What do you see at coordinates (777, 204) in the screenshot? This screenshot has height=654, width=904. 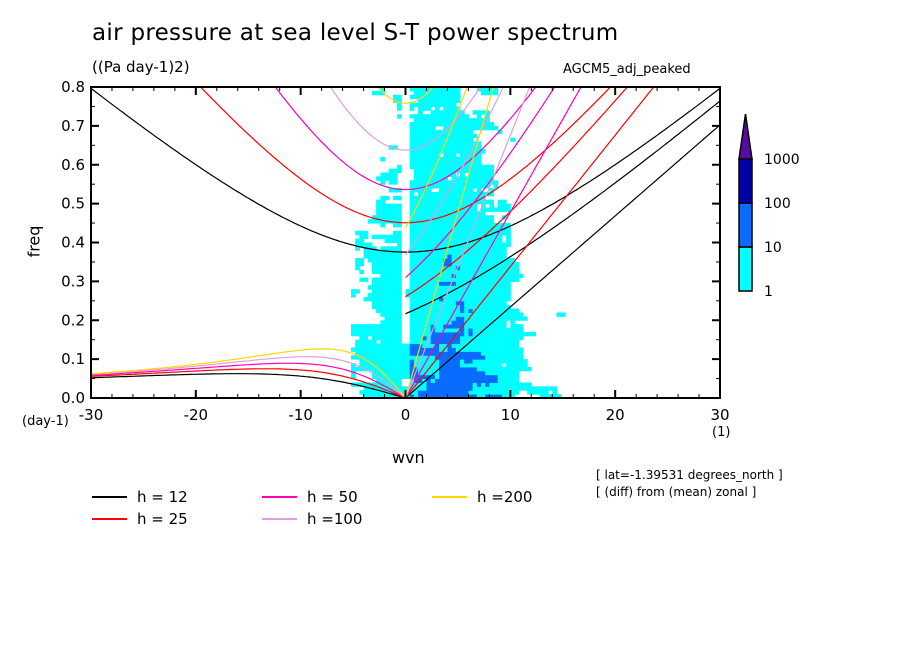 I see `colorbar-label: 100` at bounding box center [777, 204].